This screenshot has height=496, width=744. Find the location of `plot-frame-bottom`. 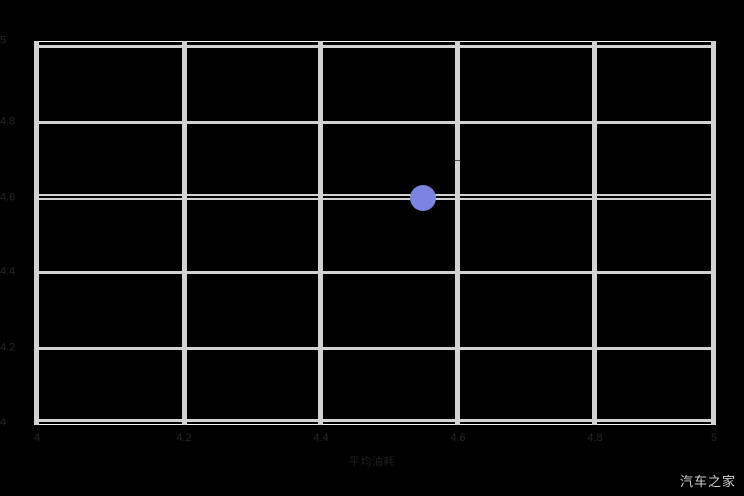

plot-frame-bottom is located at coordinates (375, 424).